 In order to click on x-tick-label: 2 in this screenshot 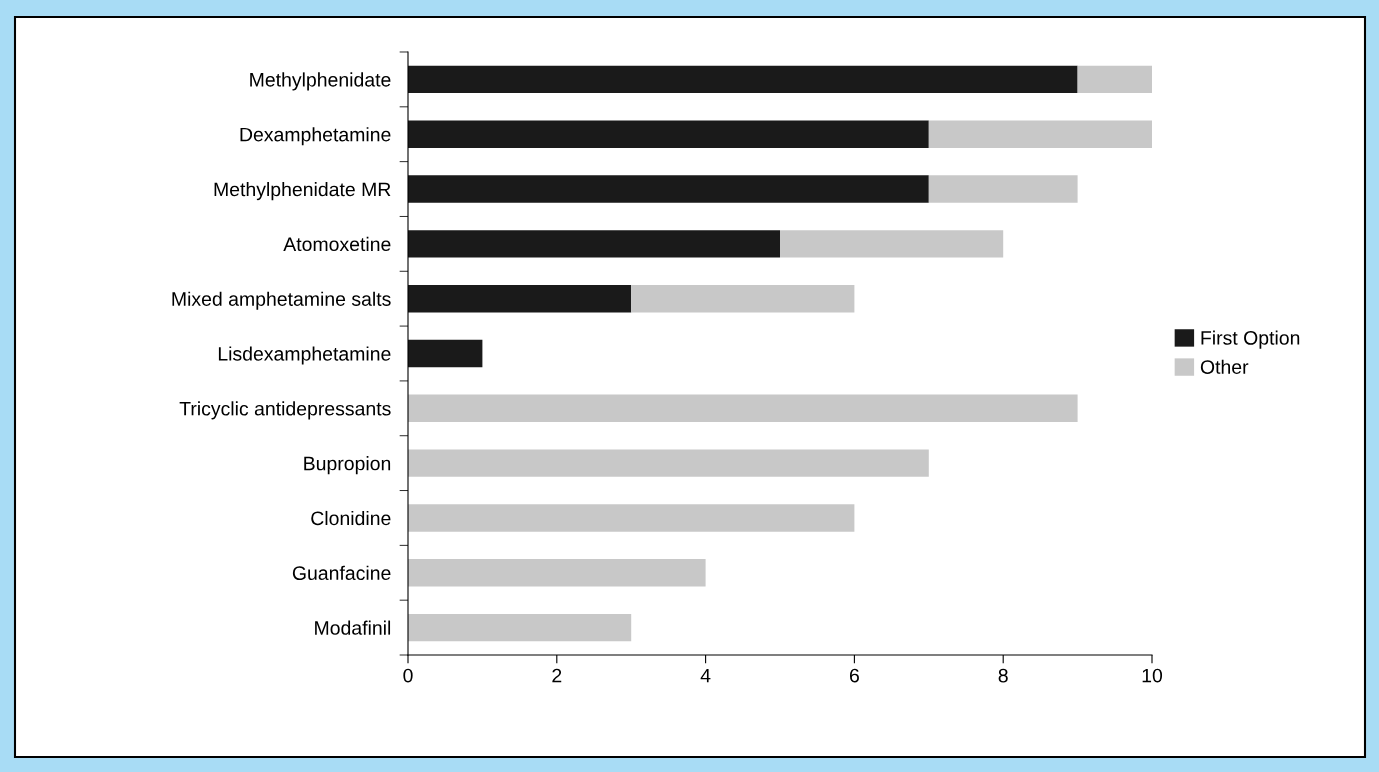, I will do `click(557, 675)`.